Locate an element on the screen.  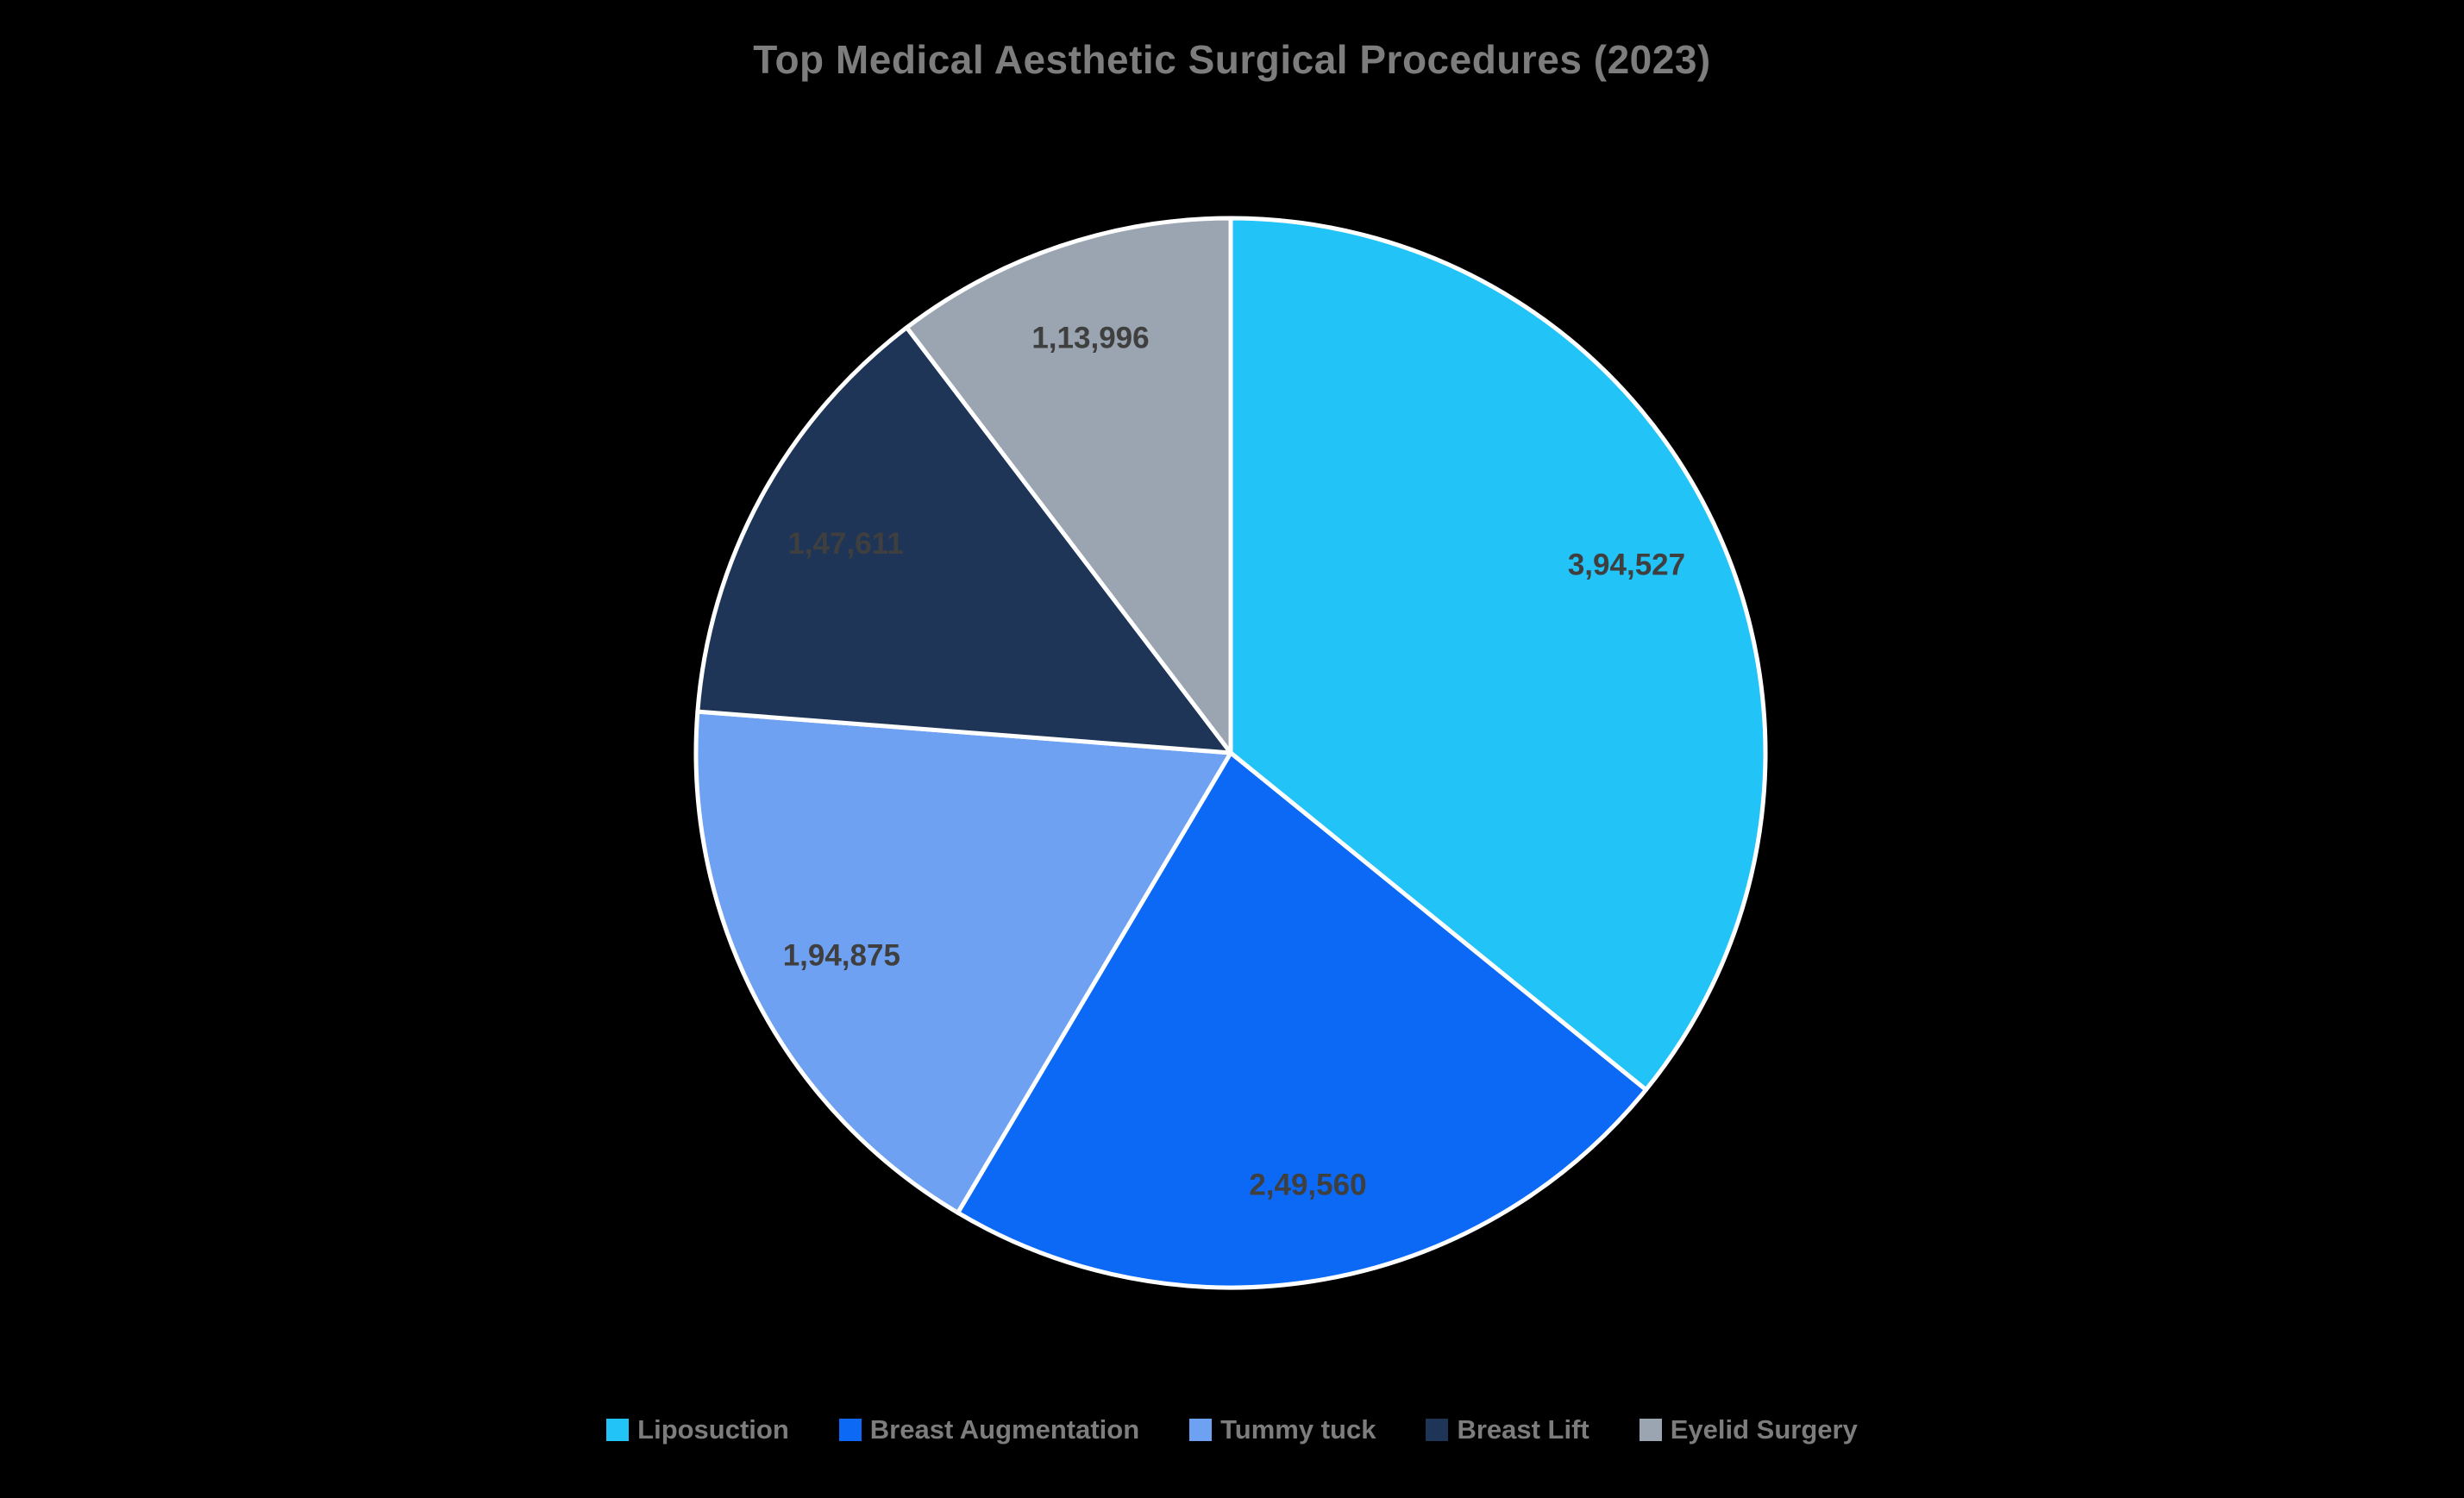
legend-item-tummy-tuck: Tummy tuck is located at coordinates (1283, 1429).